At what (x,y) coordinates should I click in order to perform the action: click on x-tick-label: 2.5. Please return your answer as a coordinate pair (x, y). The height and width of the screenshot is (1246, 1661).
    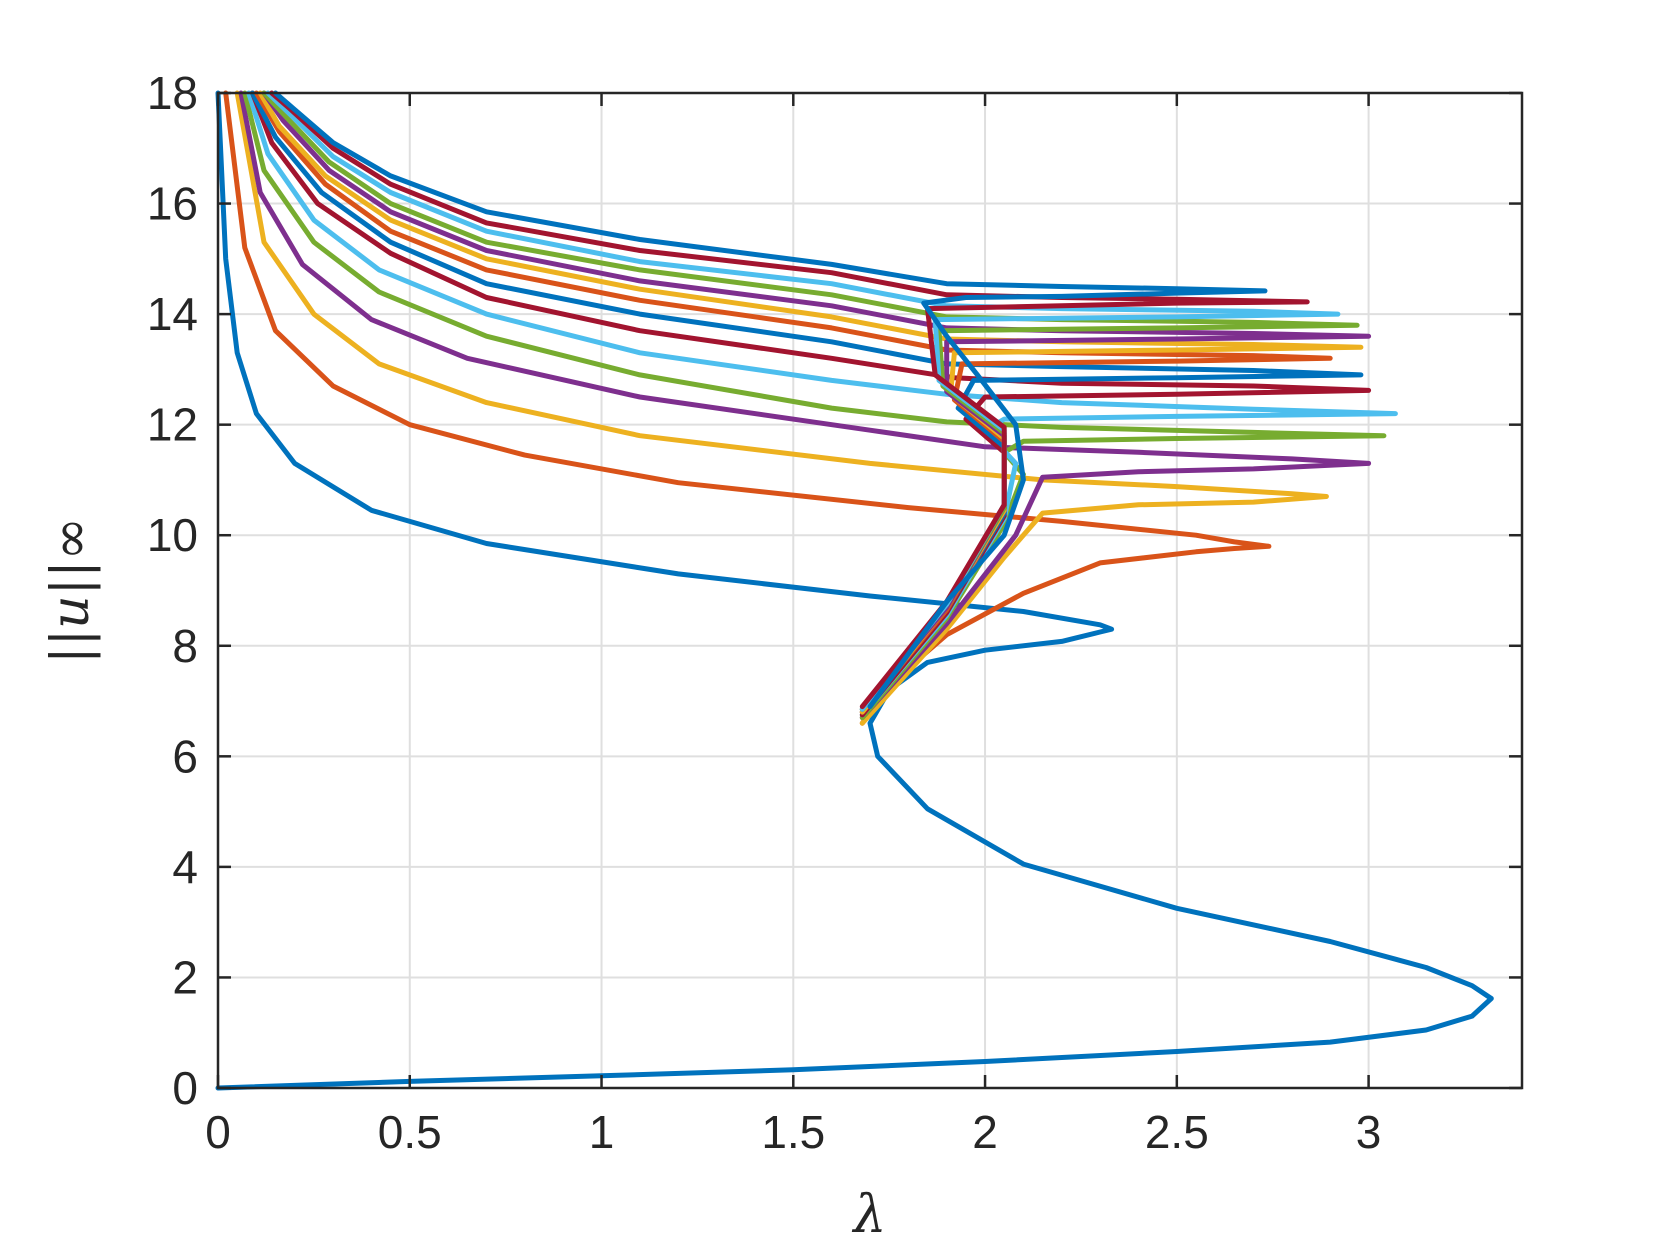
    Looking at the image, I should click on (1177, 1132).